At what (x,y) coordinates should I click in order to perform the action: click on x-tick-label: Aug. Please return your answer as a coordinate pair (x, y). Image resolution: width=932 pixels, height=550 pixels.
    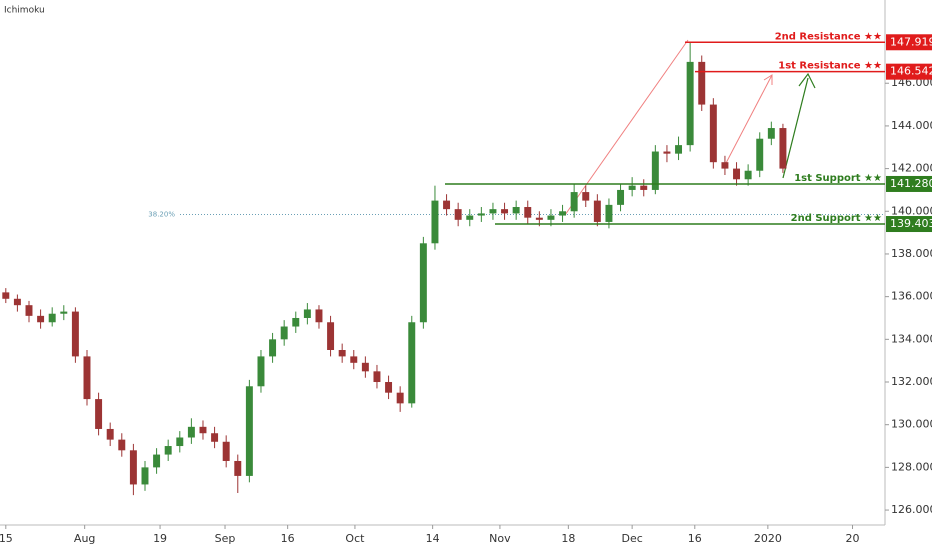
    Looking at the image, I should click on (84, 538).